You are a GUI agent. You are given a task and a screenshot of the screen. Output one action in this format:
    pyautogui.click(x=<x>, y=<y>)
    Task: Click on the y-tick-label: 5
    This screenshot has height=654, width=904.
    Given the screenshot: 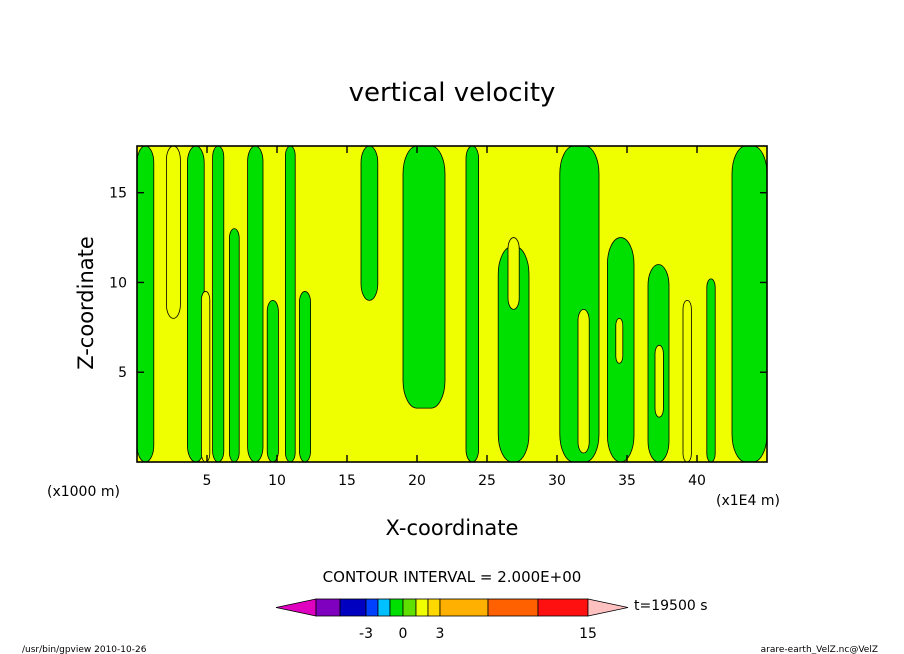 What is the action you would take?
    pyautogui.click(x=122, y=373)
    